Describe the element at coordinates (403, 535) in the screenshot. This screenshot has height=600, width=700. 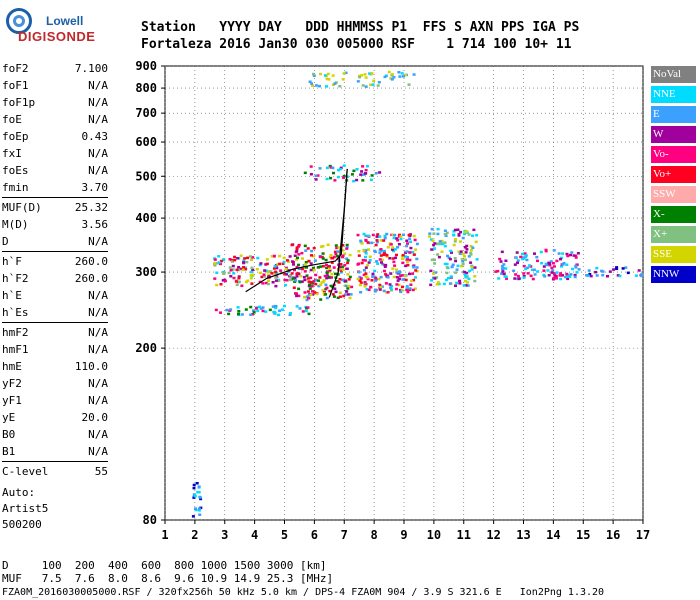
I see `x-tick-label: 9` at that location.